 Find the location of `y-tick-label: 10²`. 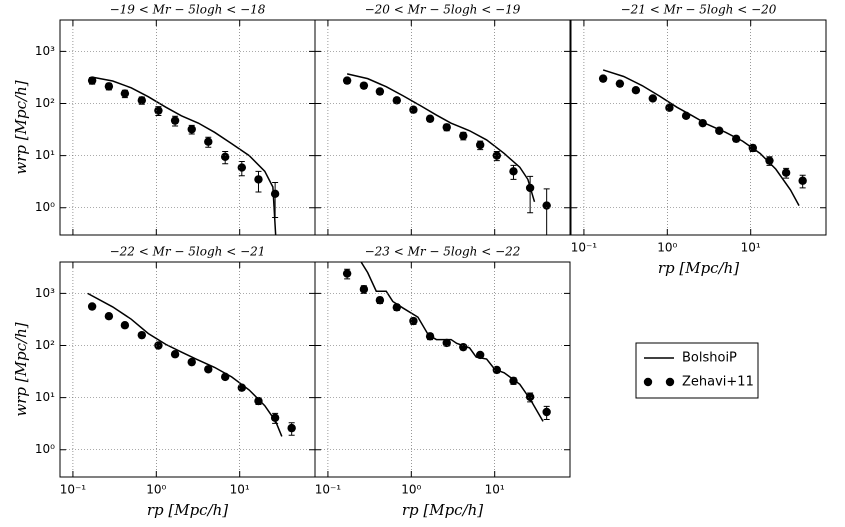

y-tick-label: 10² is located at coordinates (45, 345).